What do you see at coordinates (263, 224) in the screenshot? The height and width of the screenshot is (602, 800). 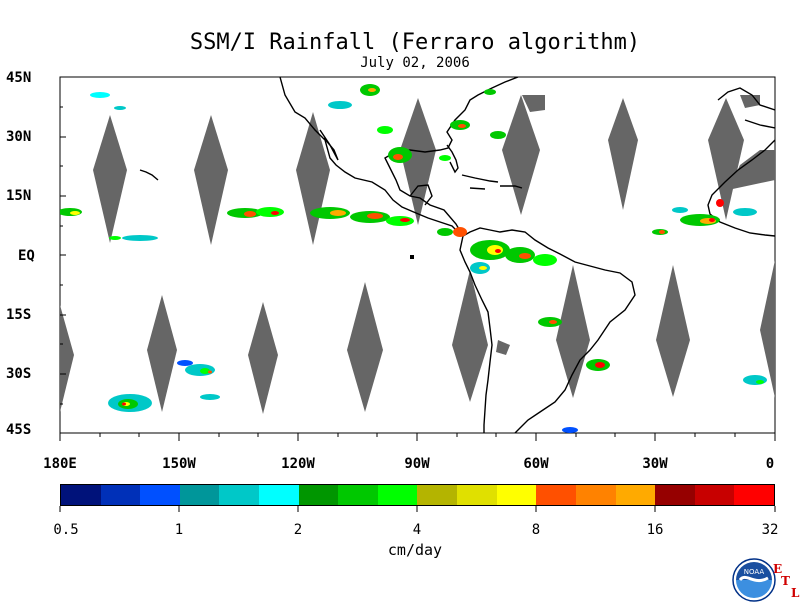 I see `rain-itcz-pacific` at bounding box center [263, 224].